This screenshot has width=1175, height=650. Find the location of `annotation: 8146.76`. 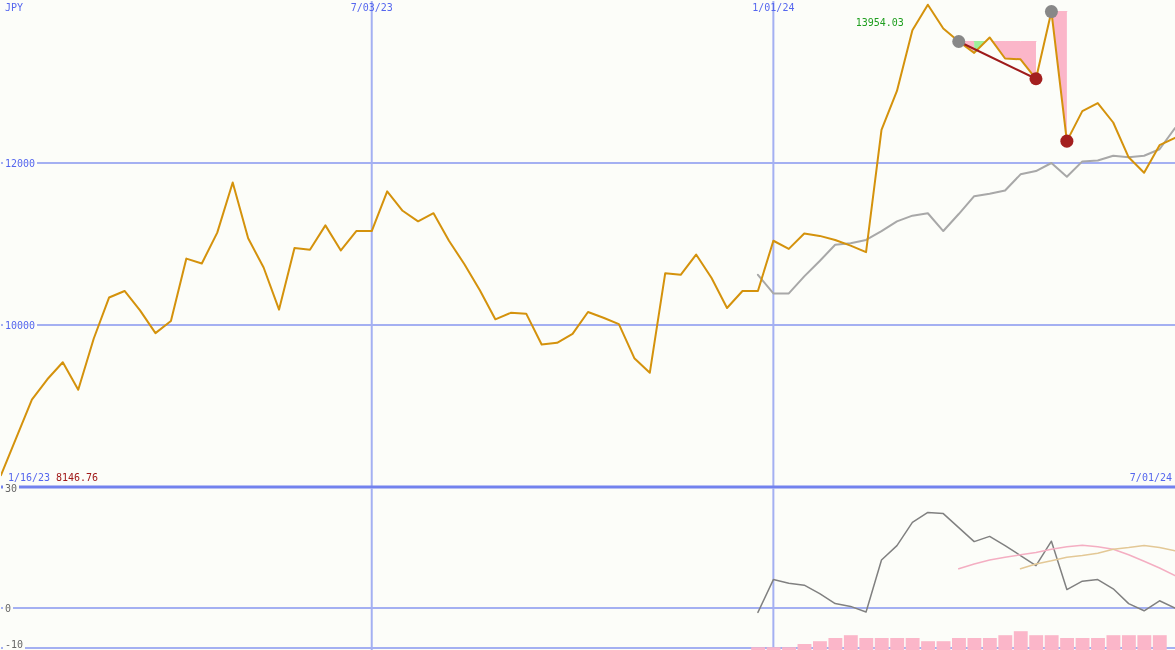

annotation: 8146.76 is located at coordinates (77, 477).